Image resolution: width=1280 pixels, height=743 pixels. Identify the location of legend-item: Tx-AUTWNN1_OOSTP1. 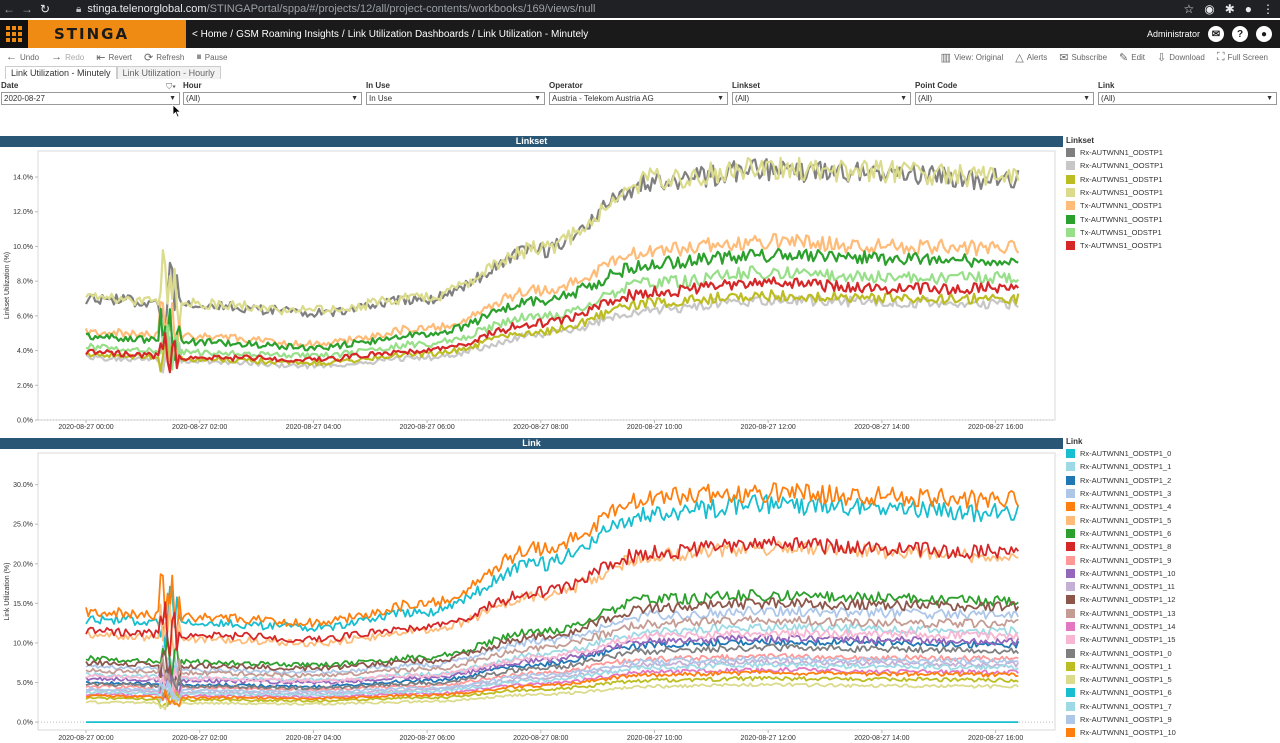
(1114, 218).